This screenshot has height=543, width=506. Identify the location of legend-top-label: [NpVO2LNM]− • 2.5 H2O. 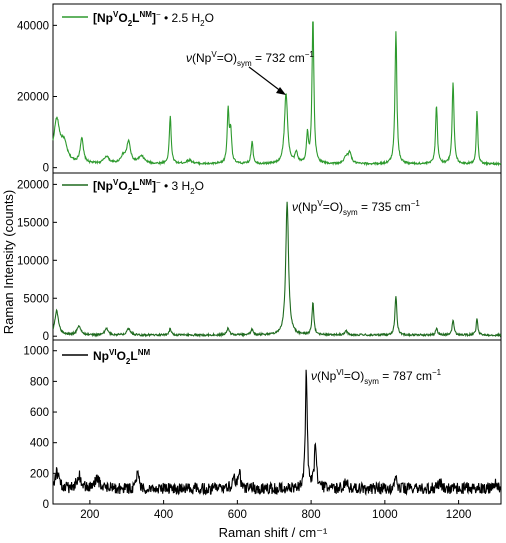
(153, 19).